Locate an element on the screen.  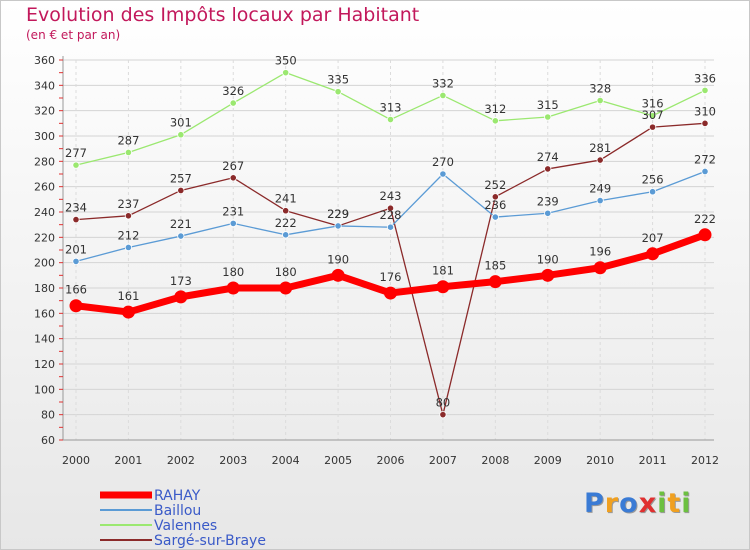
data-label: 234 is located at coordinates (76, 208).